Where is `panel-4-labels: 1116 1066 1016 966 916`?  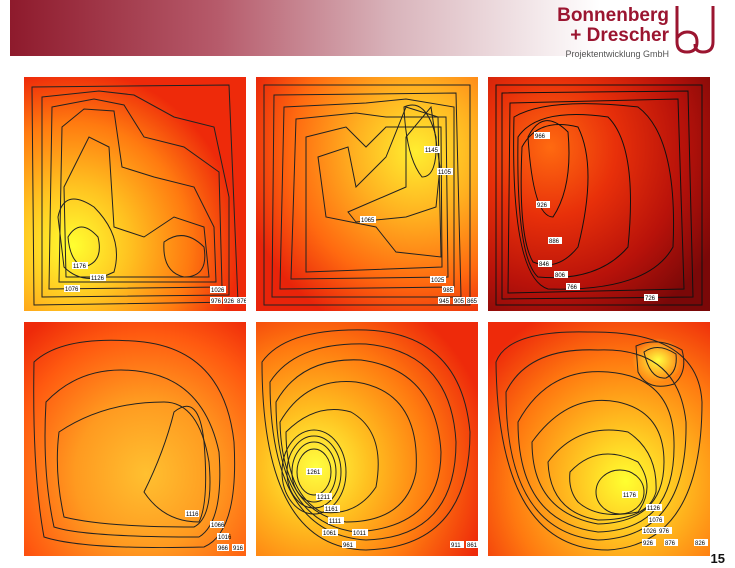 panel-4-labels: 1116 1066 1016 966 916 is located at coordinates (214, 531).